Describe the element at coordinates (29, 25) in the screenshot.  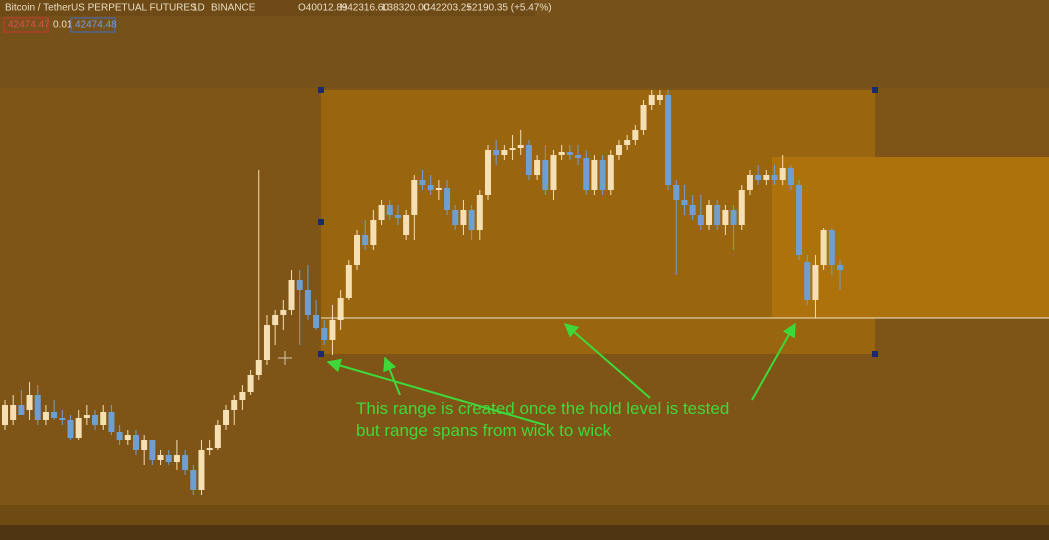
I see `bid: 42474.47` at that location.